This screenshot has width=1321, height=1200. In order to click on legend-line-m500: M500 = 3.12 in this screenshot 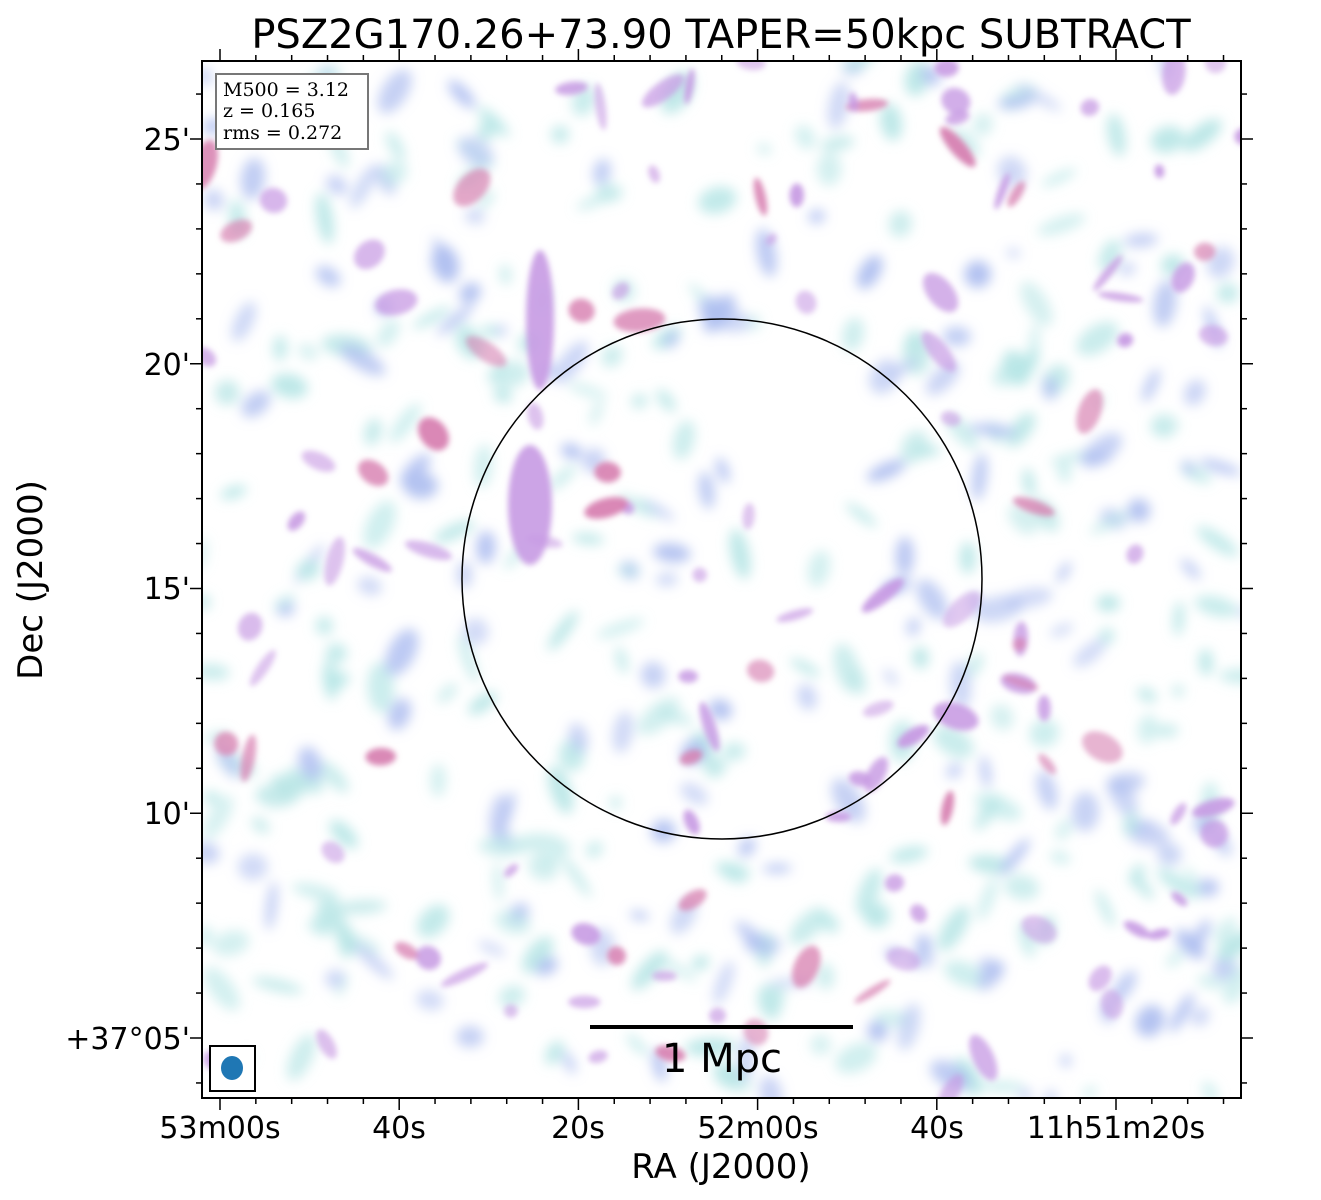, I will do `click(286, 90)`.